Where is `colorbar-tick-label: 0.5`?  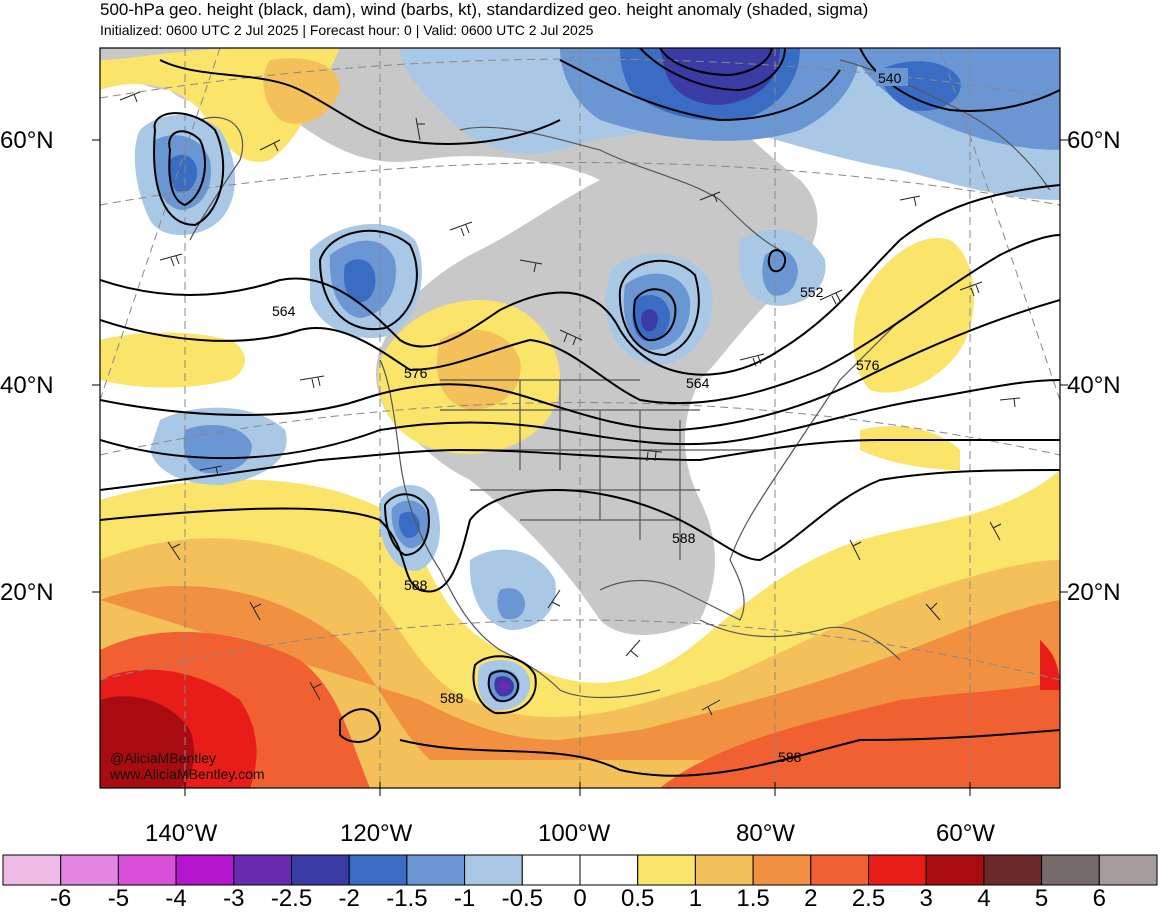 colorbar-tick-label: 0.5 is located at coordinates (638, 898).